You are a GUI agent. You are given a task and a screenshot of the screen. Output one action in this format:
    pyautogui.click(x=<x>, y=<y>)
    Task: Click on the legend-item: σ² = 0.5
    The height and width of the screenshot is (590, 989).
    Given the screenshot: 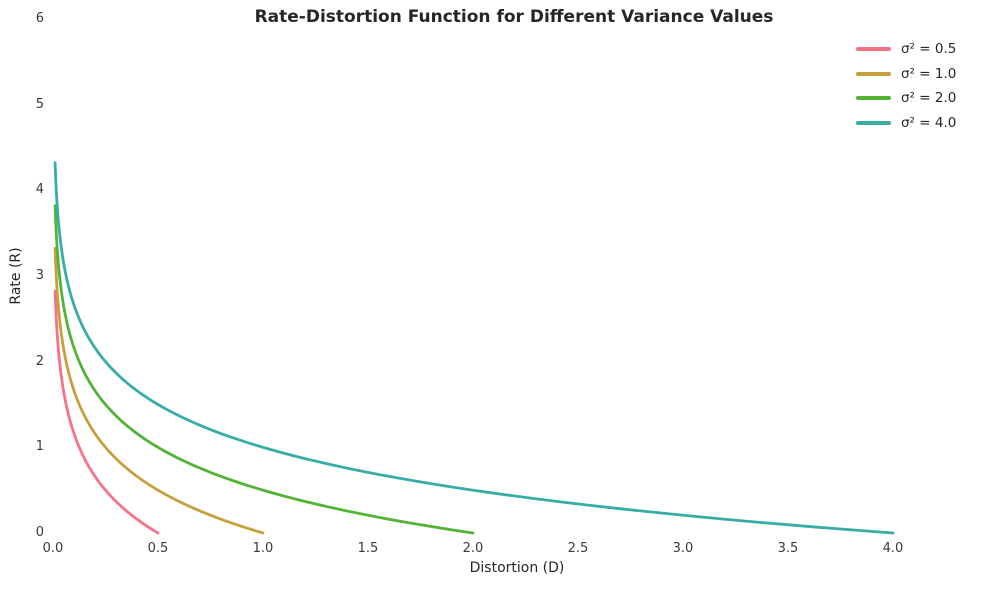 What is the action you would take?
    pyautogui.click(x=906, y=49)
    